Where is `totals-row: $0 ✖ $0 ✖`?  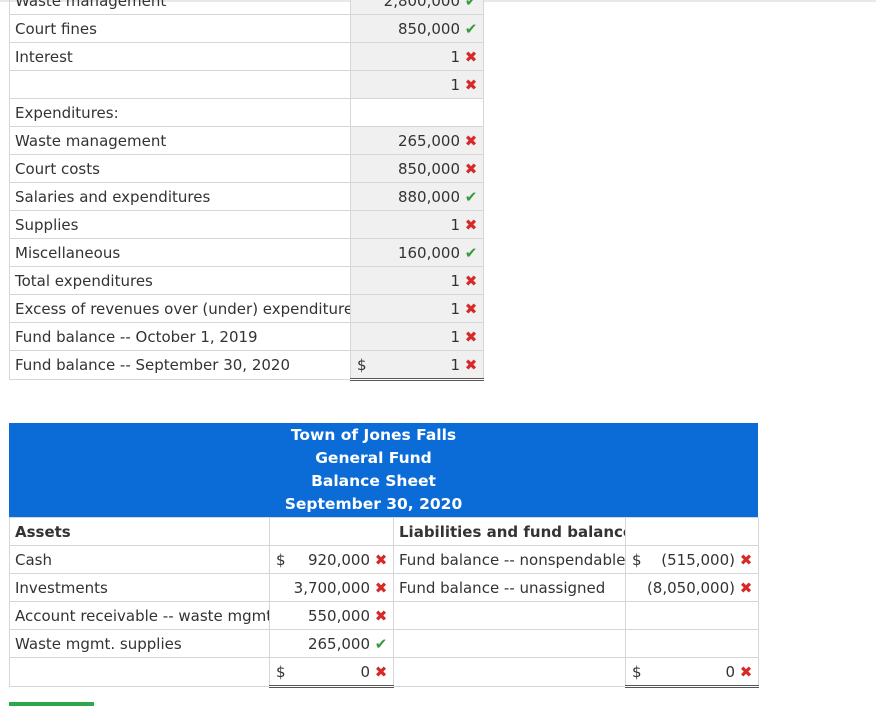
totals-row: $0 ✖ $0 ✖ is located at coordinates (384, 672).